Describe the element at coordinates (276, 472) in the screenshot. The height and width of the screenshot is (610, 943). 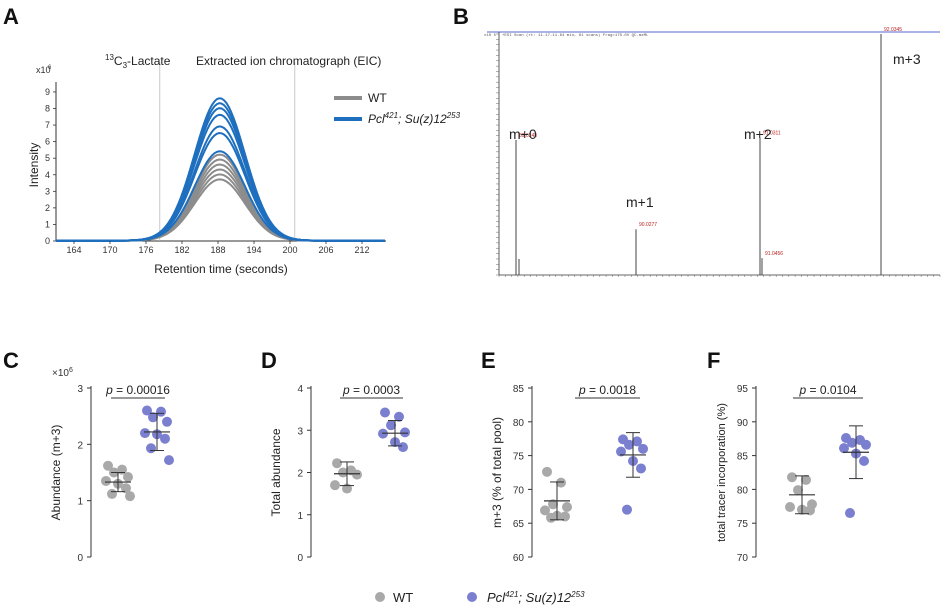
I see `panel-d-ylabel: Total abundance` at that location.